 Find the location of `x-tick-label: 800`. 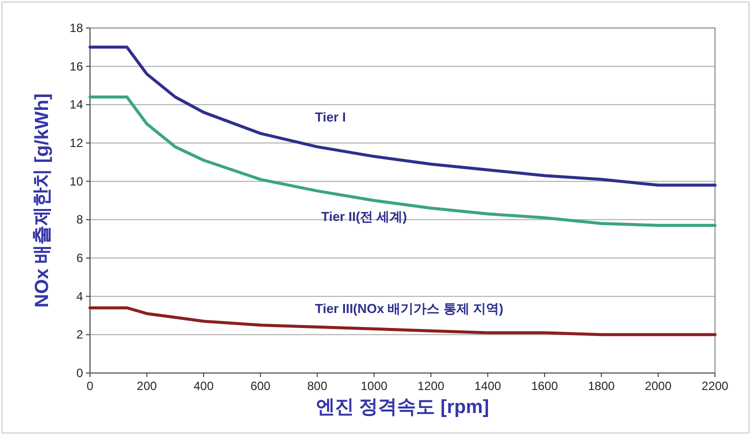

x-tick-label: 800 is located at coordinates (317, 386).